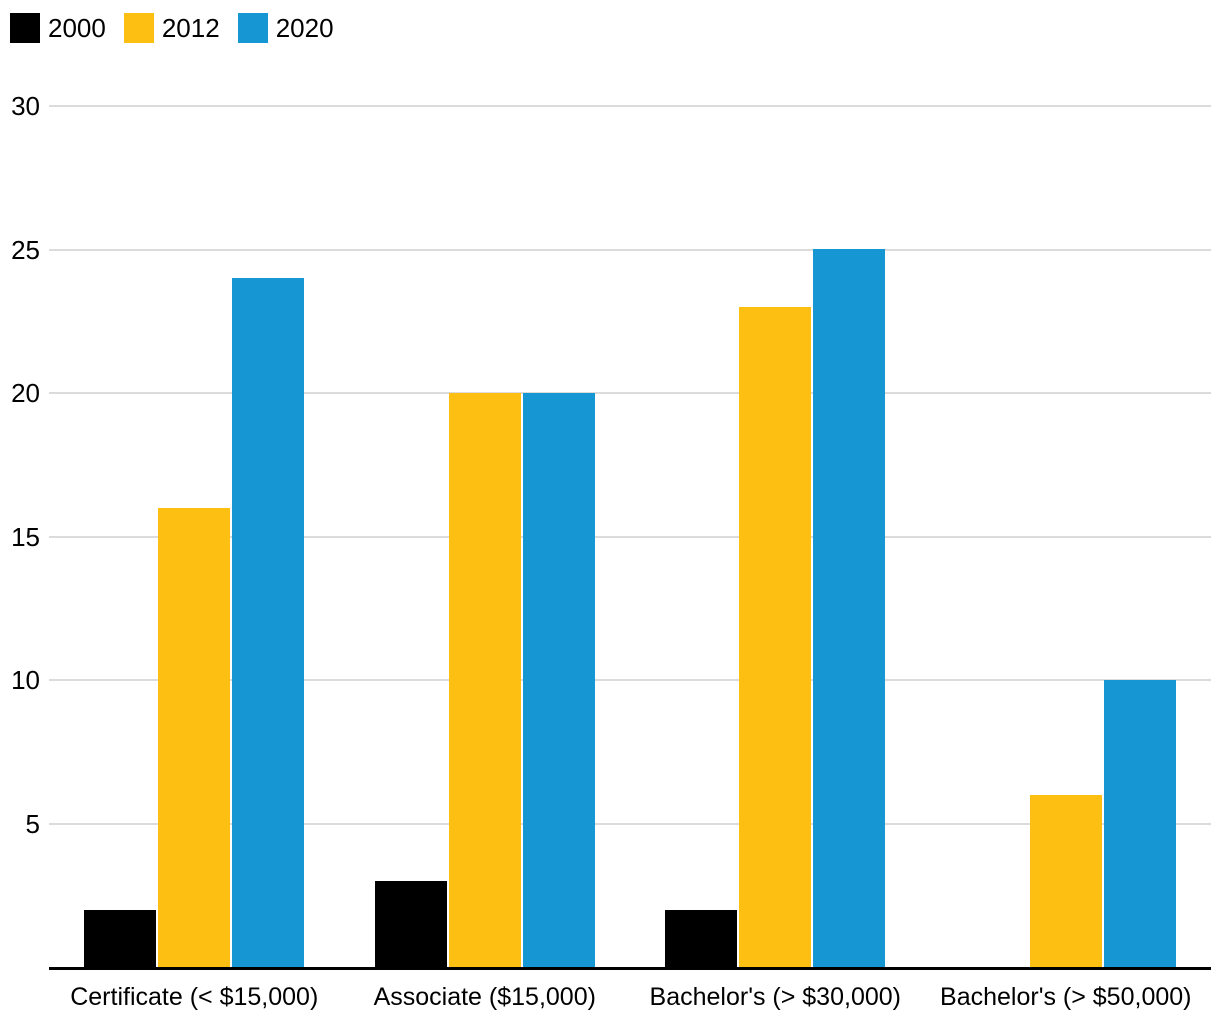 This screenshot has width=1220, height=1020. What do you see at coordinates (32, 823) in the screenshot?
I see `y-tick-label: 5` at bounding box center [32, 823].